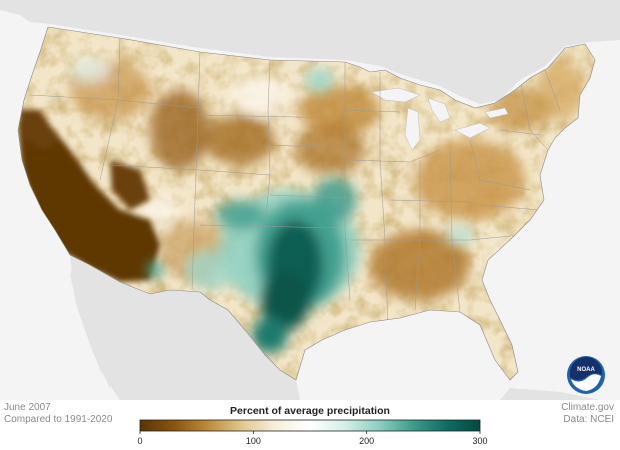  I want to click on great-lakes, so click(440, 119).